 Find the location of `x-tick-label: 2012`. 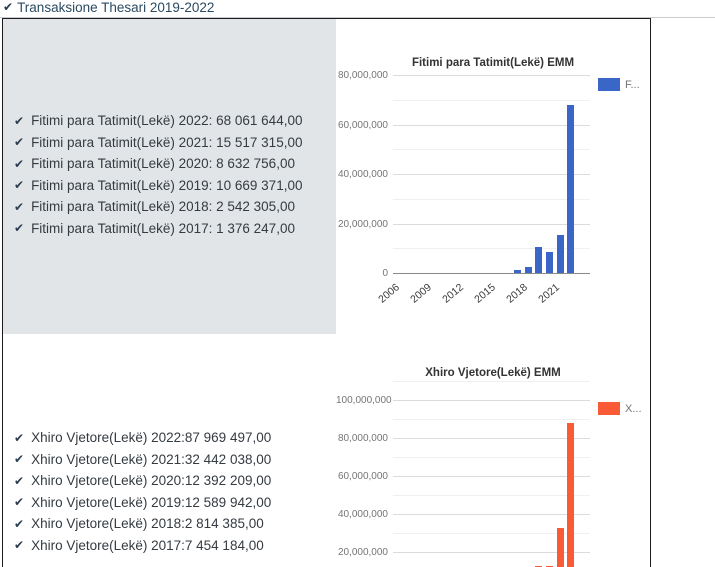

x-tick-label: 2012 is located at coordinates (453, 293).